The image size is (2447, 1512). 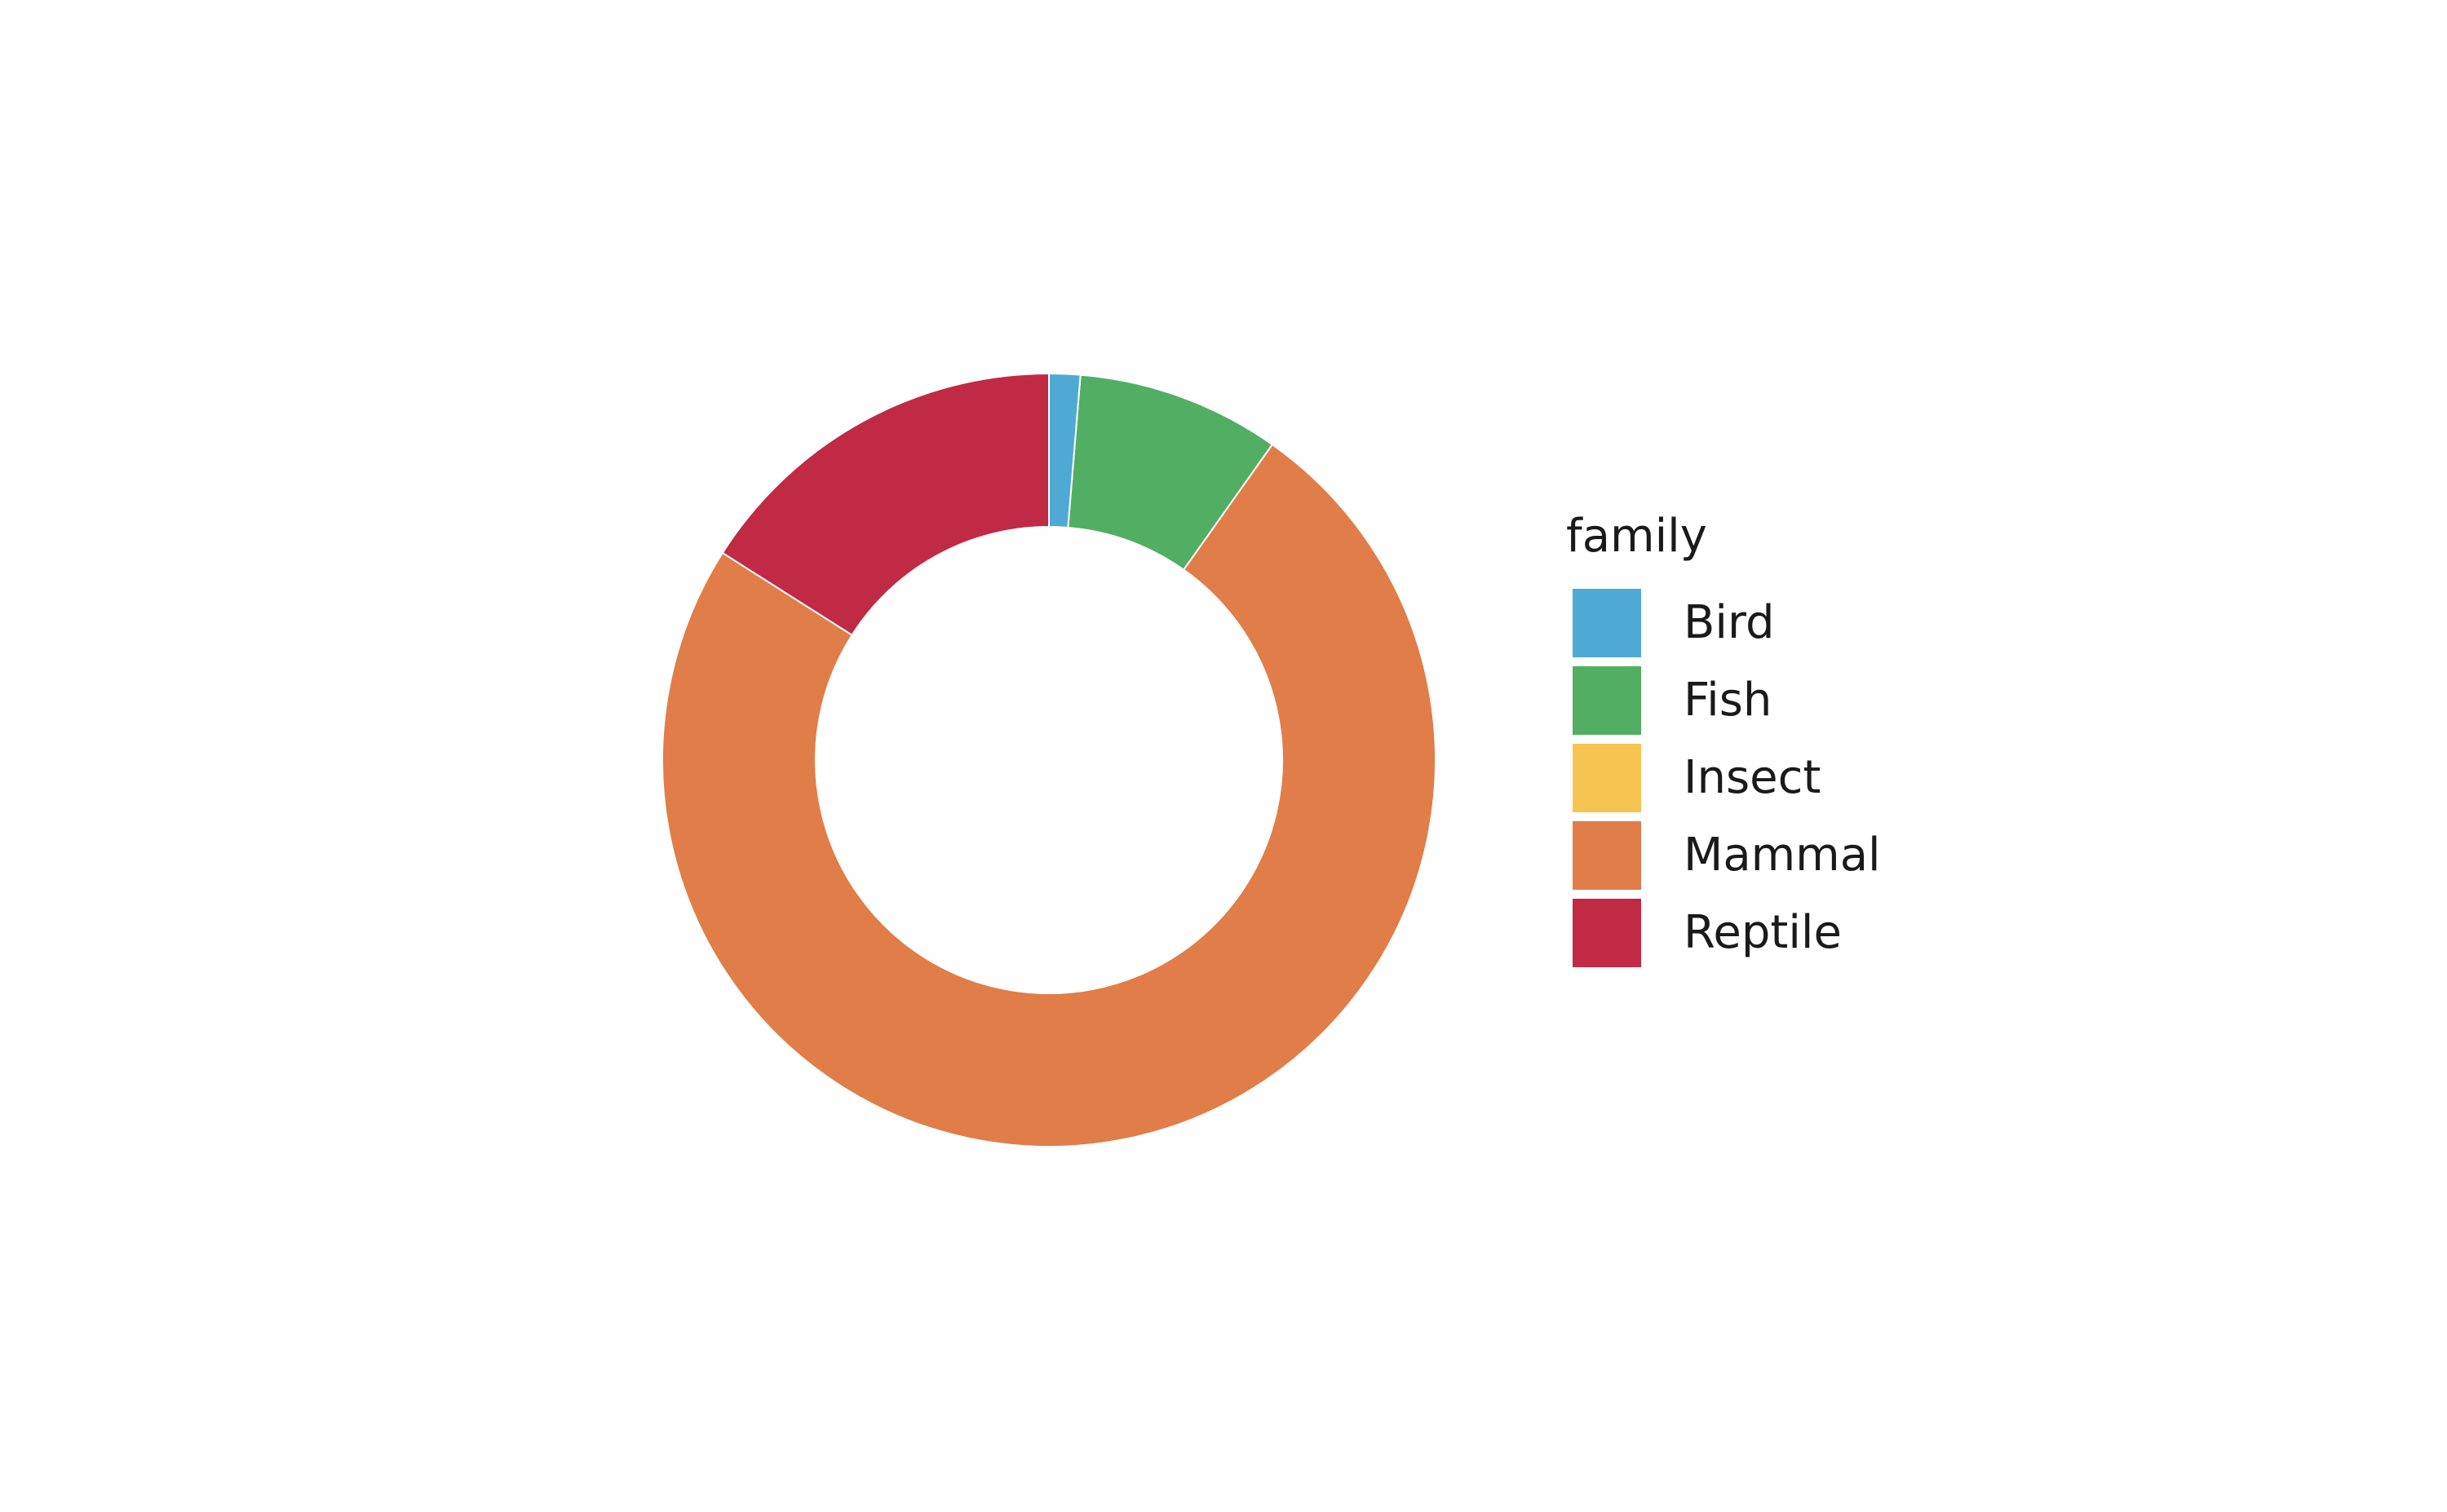 I want to click on legend-item-fish: Fish, so click(x=1723, y=700).